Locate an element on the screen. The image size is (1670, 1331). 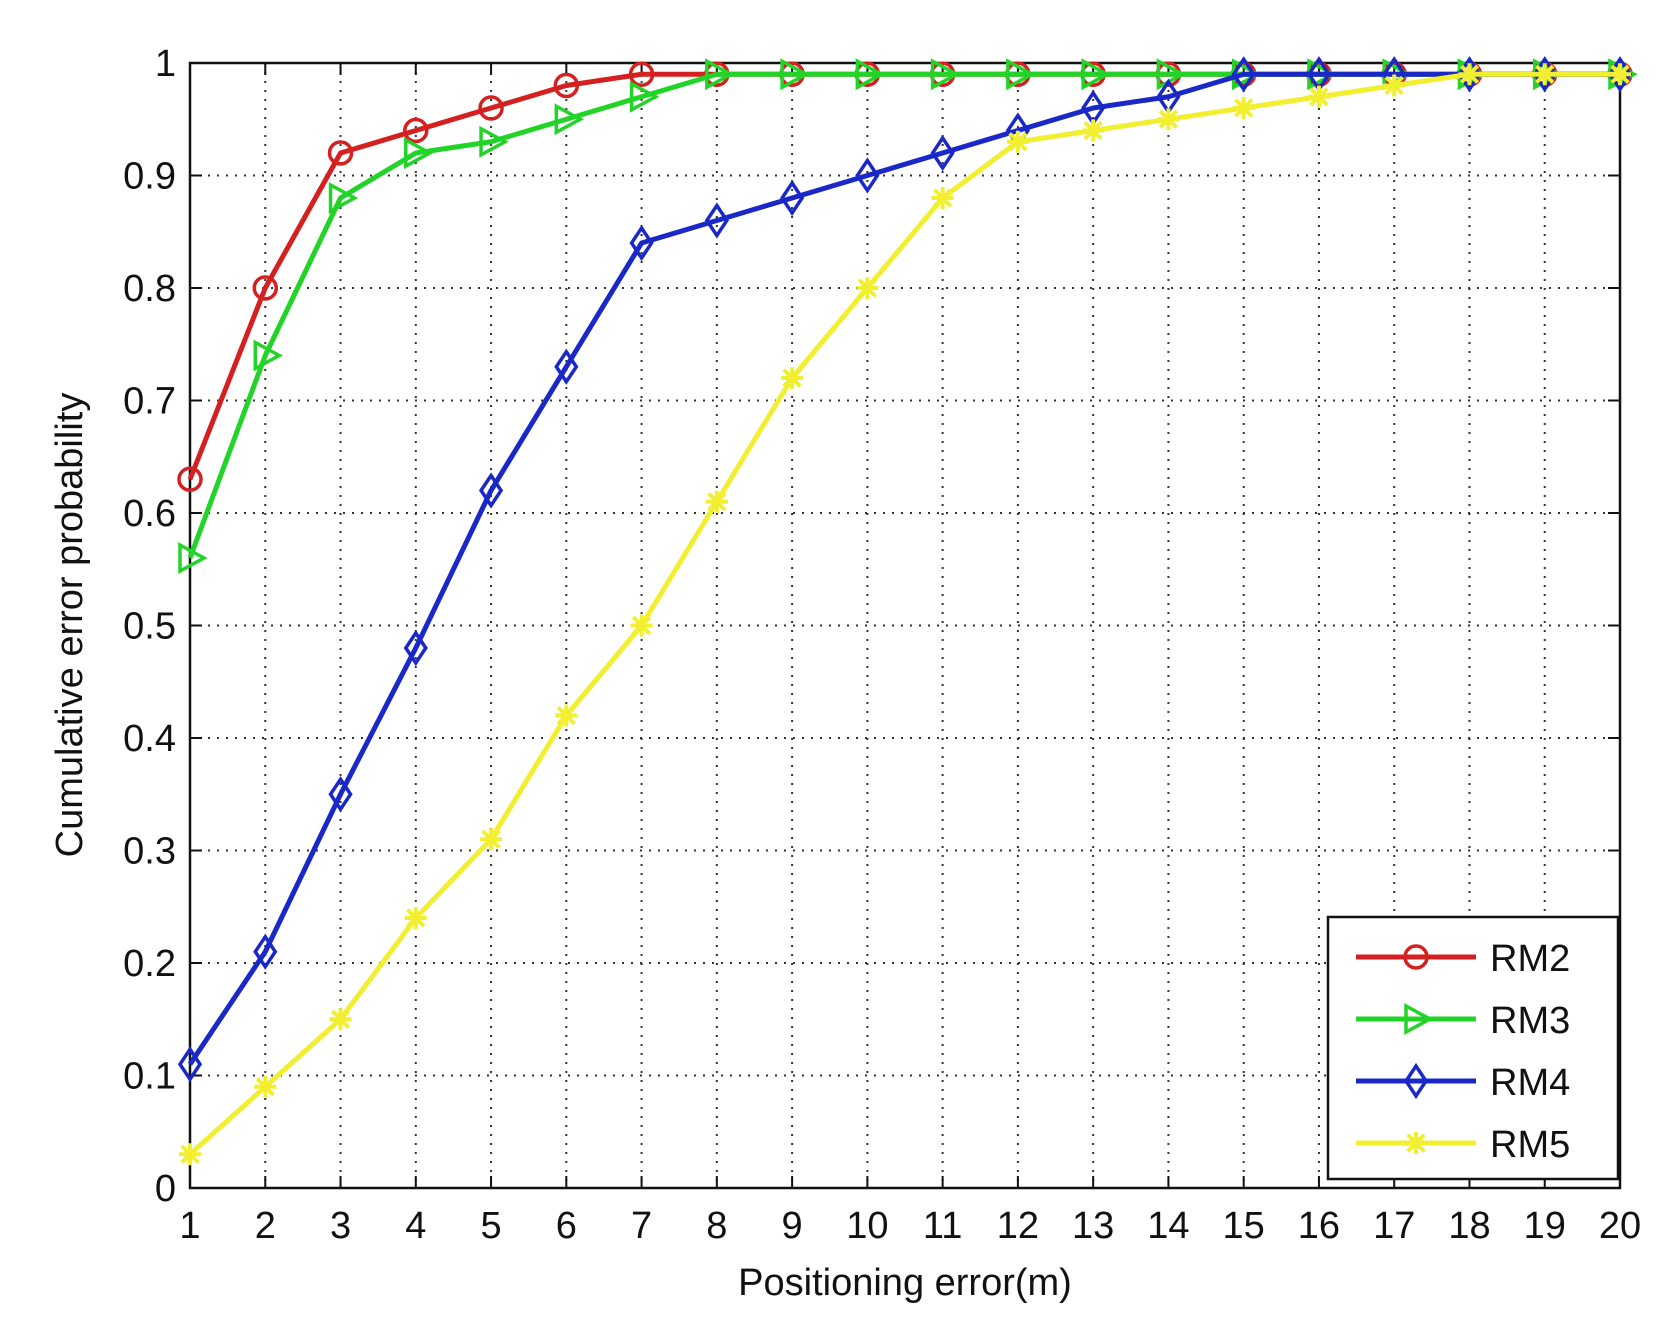
y-tick-label: 0 is located at coordinates (165, 1189).